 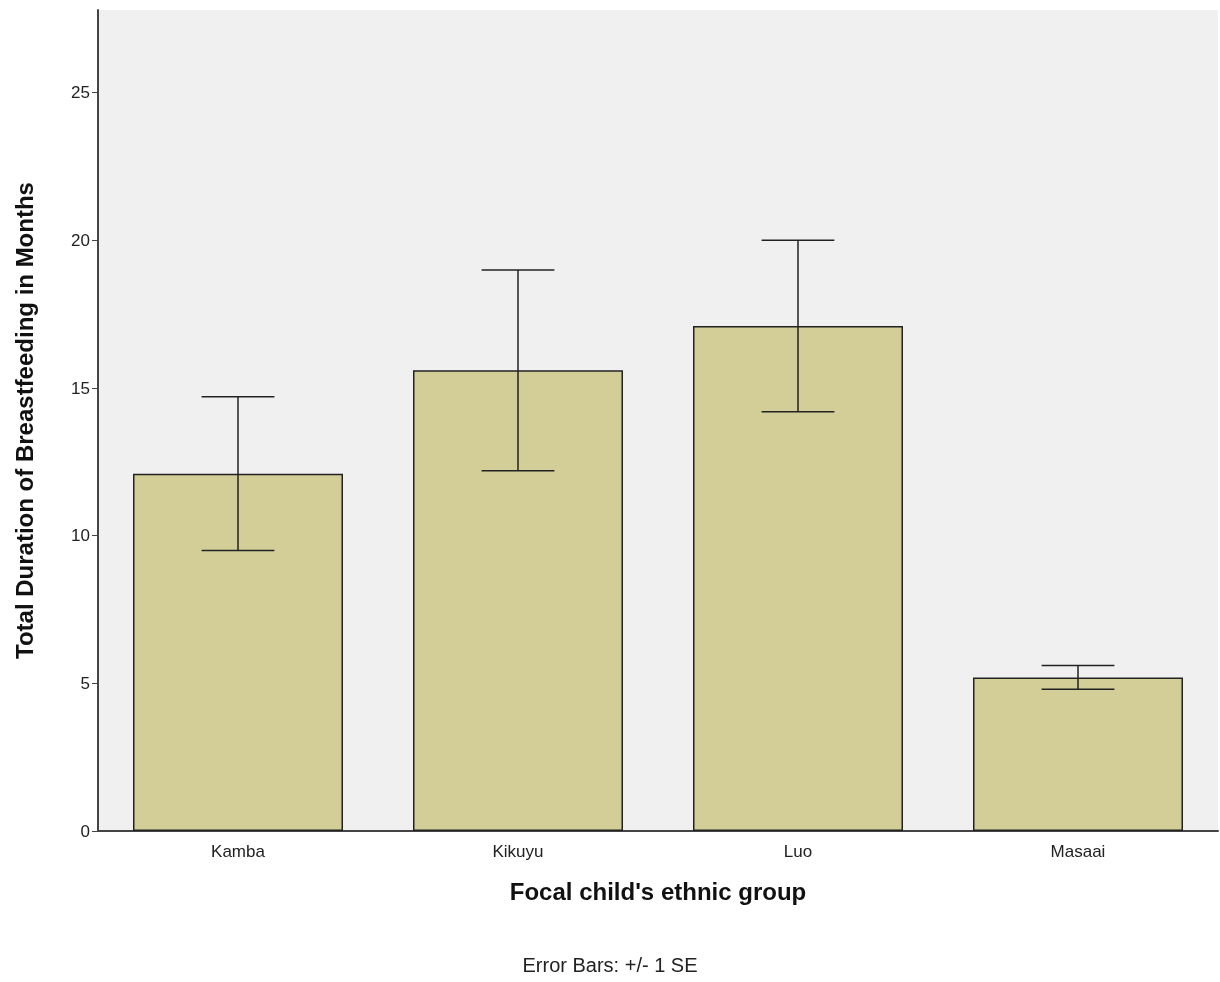 What do you see at coordinates (238, 851) in the screenshot?
I see `x-tick-label: Kamba` at bounding box center [238, 851].